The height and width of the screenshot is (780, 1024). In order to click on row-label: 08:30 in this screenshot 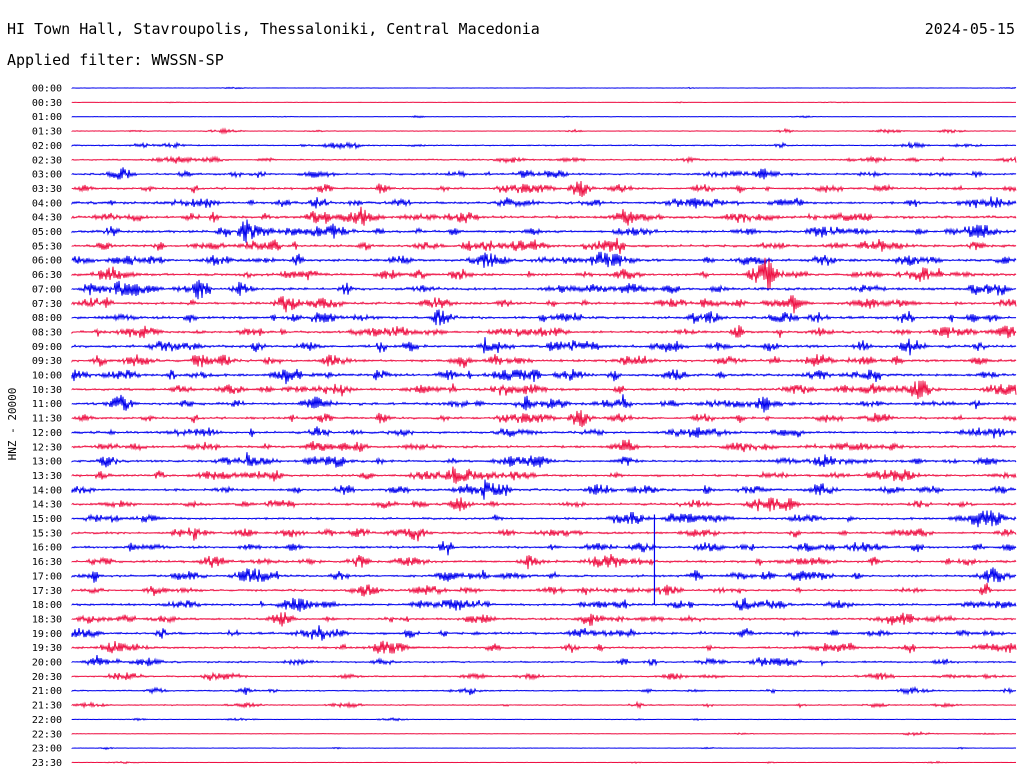, I will do `click(47, 332)`.